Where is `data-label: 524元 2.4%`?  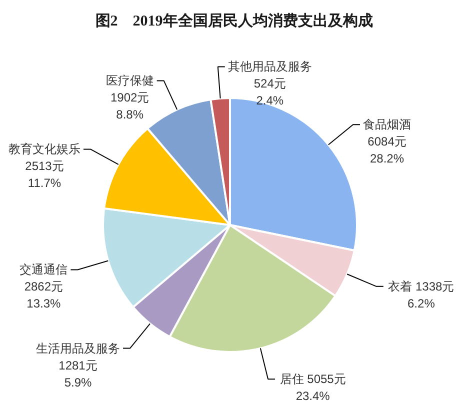 data-label: 524元 2.4% is located at coordinates (270, 92).